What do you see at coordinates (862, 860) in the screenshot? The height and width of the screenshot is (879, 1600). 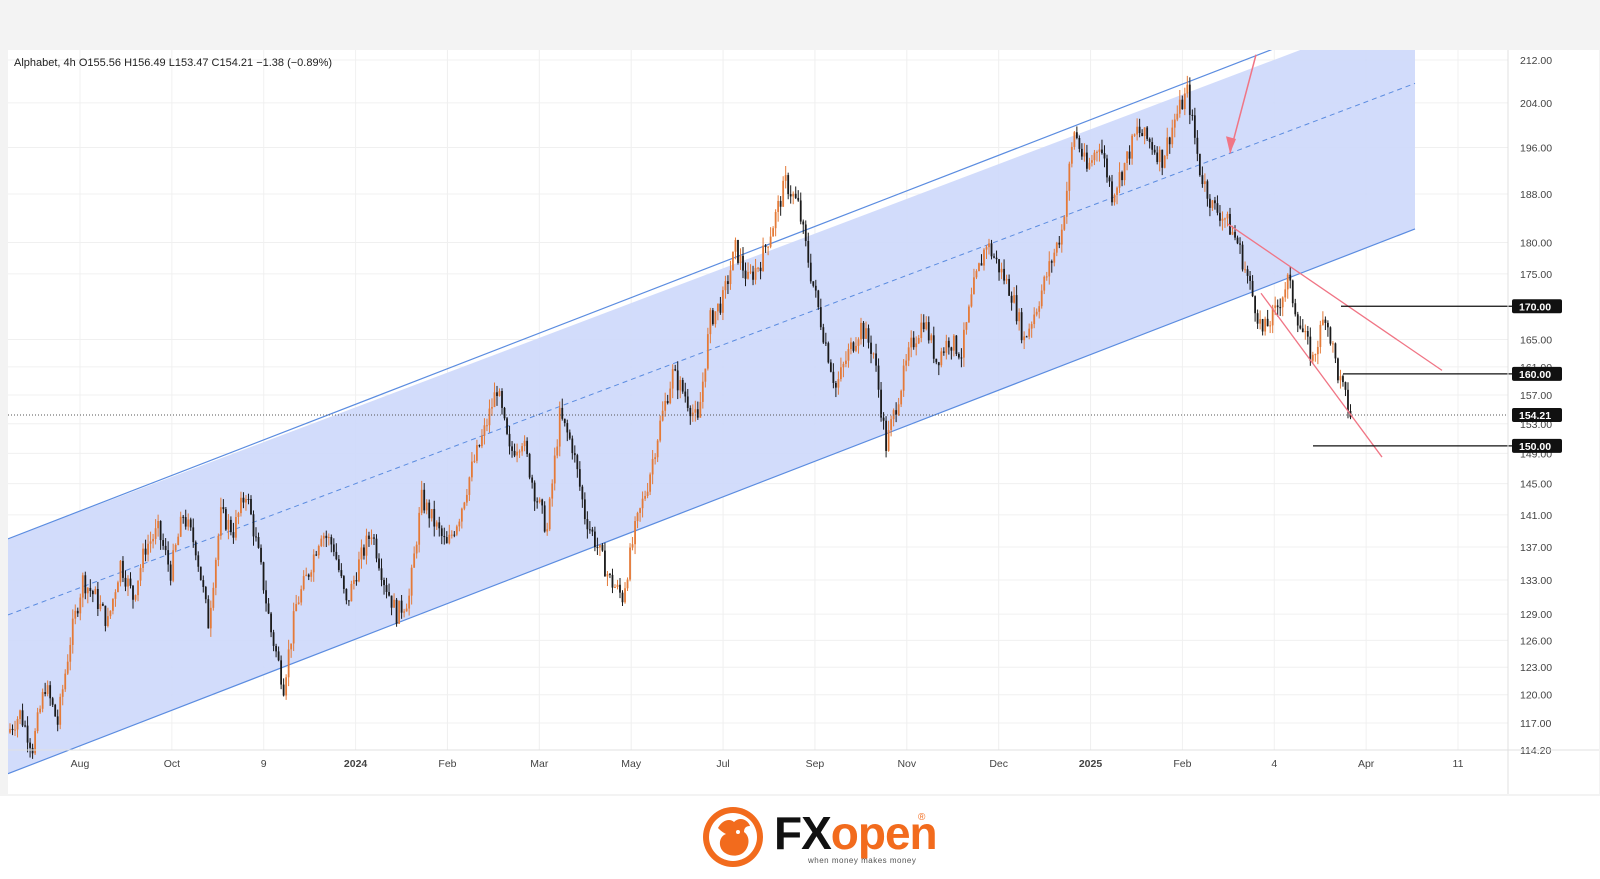 I see `brand-tagline: when money makes money` at bounding box center [862, 860].